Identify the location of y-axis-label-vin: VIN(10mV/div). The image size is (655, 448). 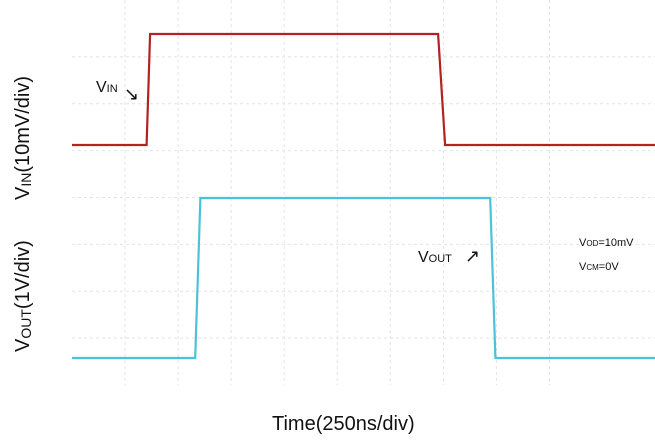
(23, 137).